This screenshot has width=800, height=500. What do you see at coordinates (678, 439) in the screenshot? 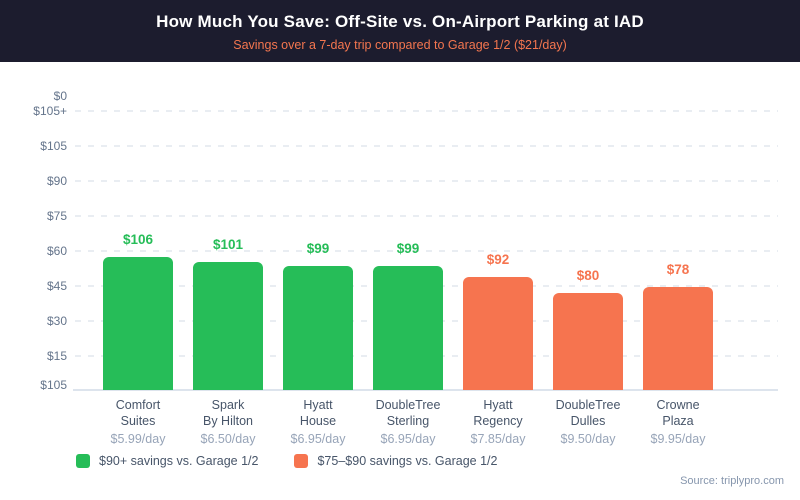
I see `category-rate: $9.95/day` at bounding box center [678, 439].